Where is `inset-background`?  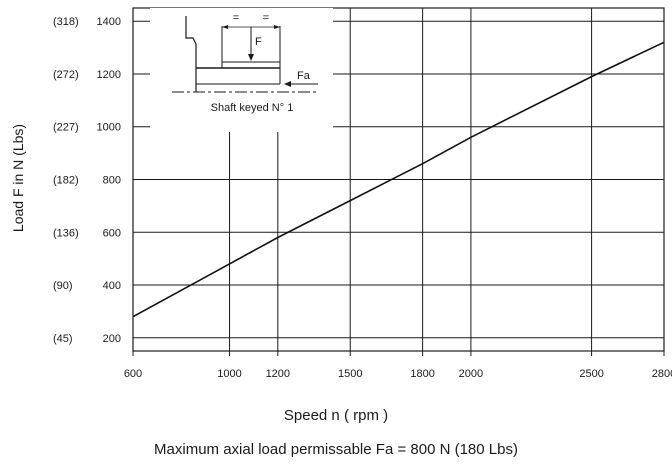
inset-background is located at coordinates (241, 70).